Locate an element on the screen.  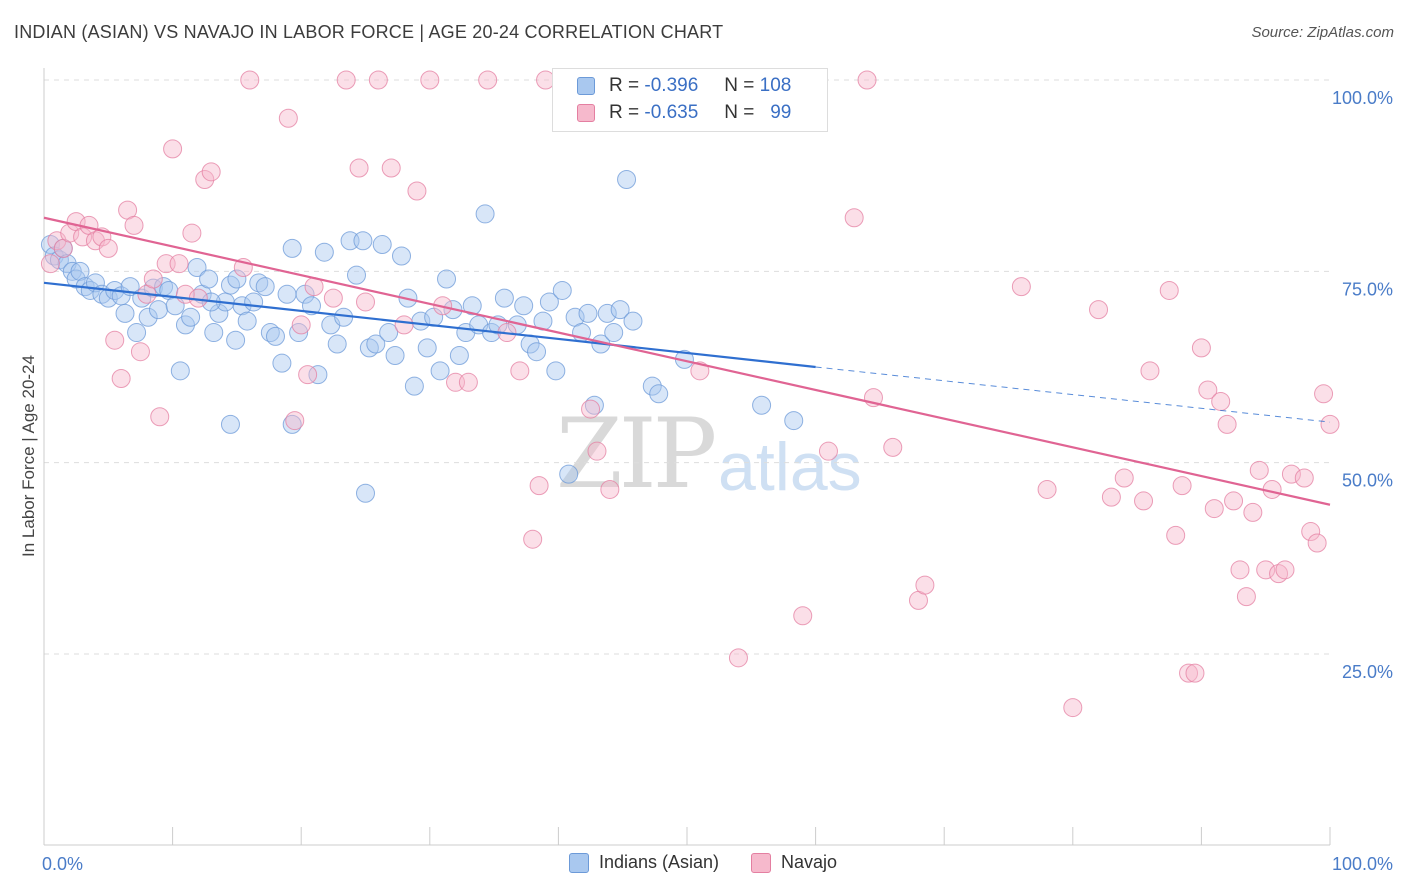
bottom-legend: Indians (Asian) Navajo is located at coordinates (703, 862).